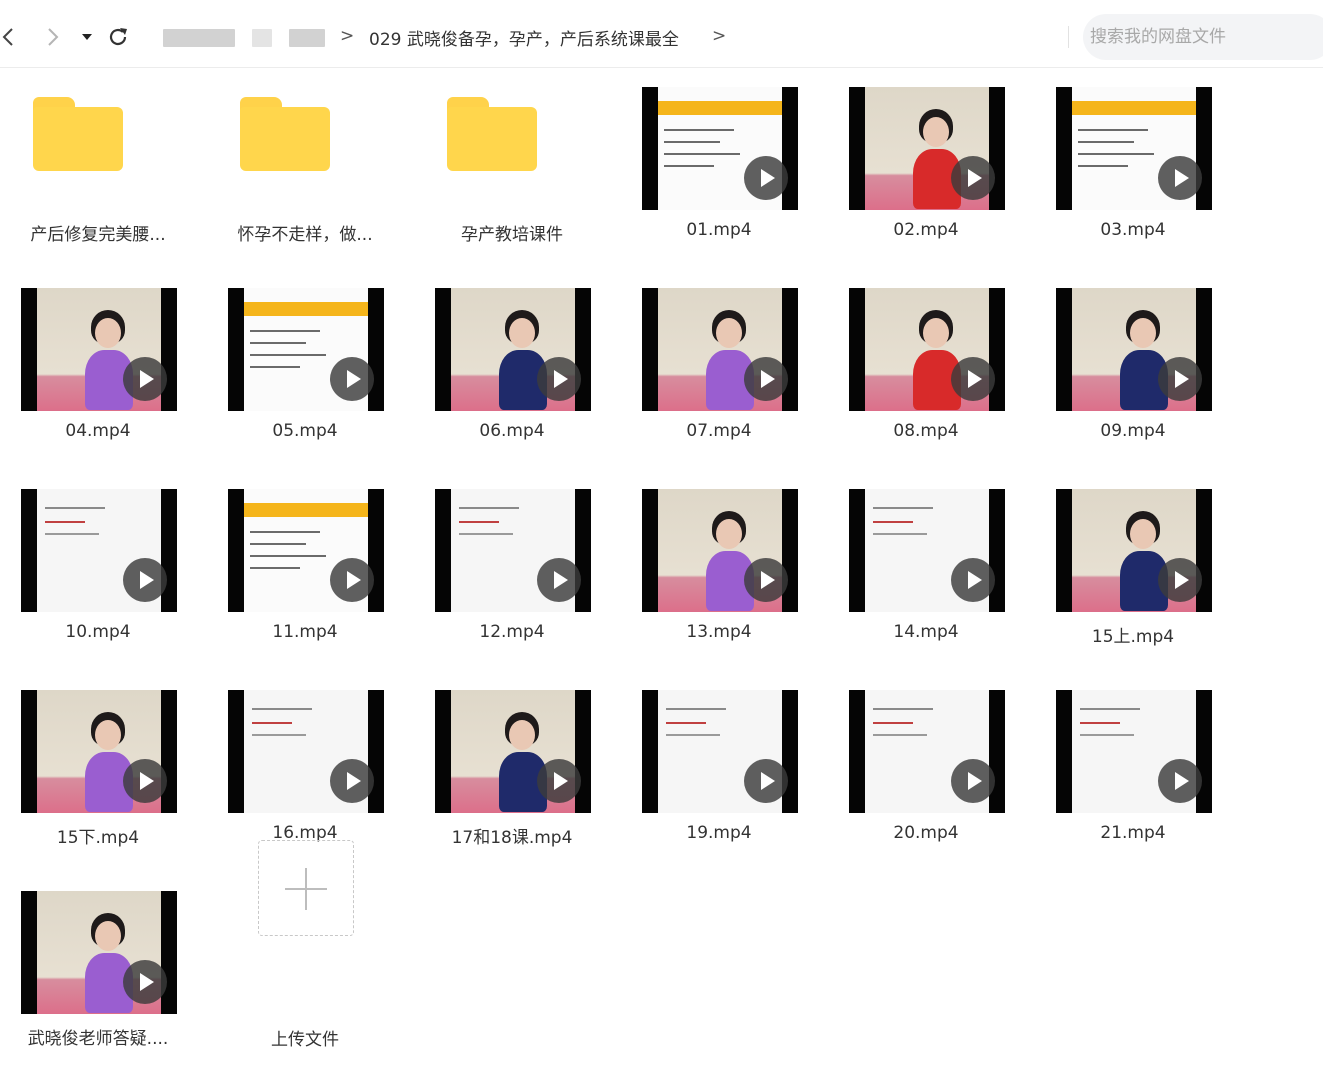 The width and height of the screenshot is (1323, 1091). I want to click on file-name-label: 09.mp4, so click(1133, 431).